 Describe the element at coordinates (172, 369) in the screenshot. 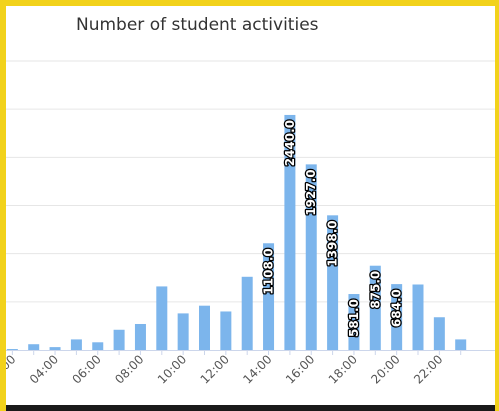

I see `x-tick-label: 10:00` at that location.